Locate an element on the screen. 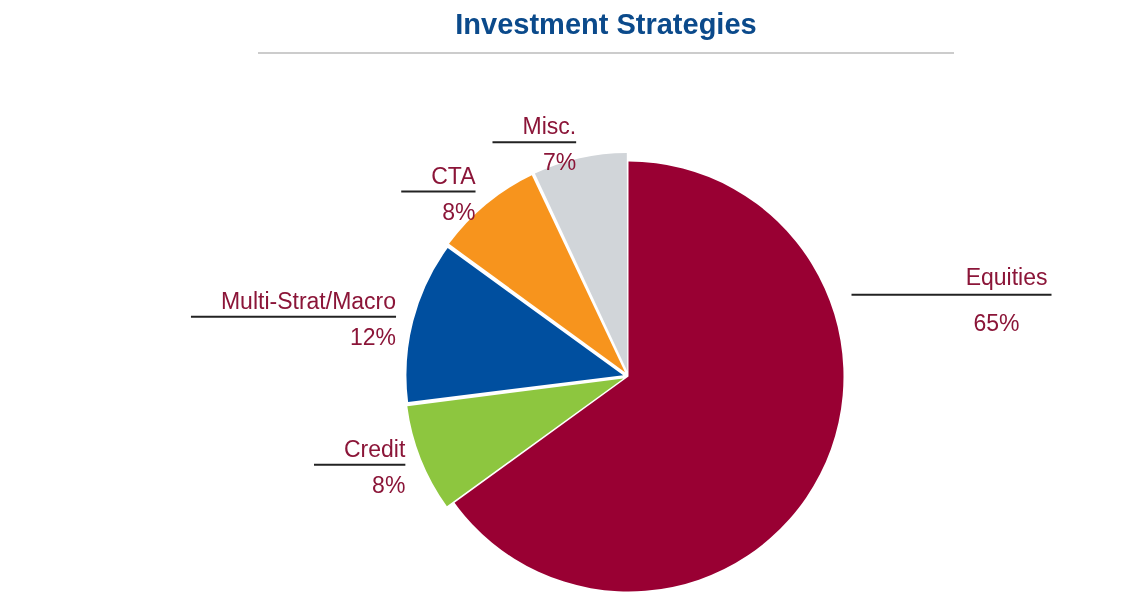 Image resolution: width=1143 pixels, height=599 pixels. slice-label: Misc. is located at coordinates (549, 126).